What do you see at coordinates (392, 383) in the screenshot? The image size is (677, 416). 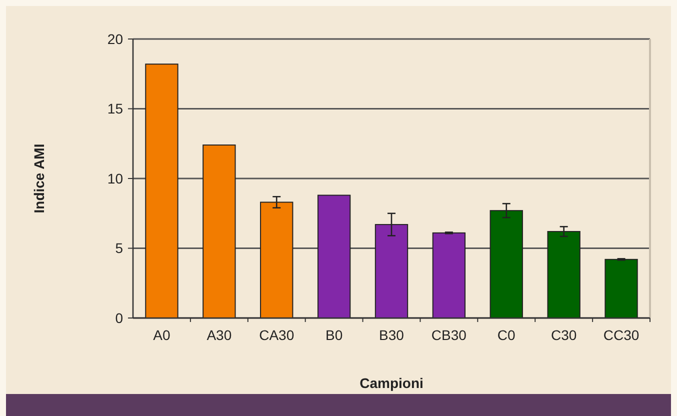 I see `x-axis-title: Campioni` at bounding box center [392, 383].